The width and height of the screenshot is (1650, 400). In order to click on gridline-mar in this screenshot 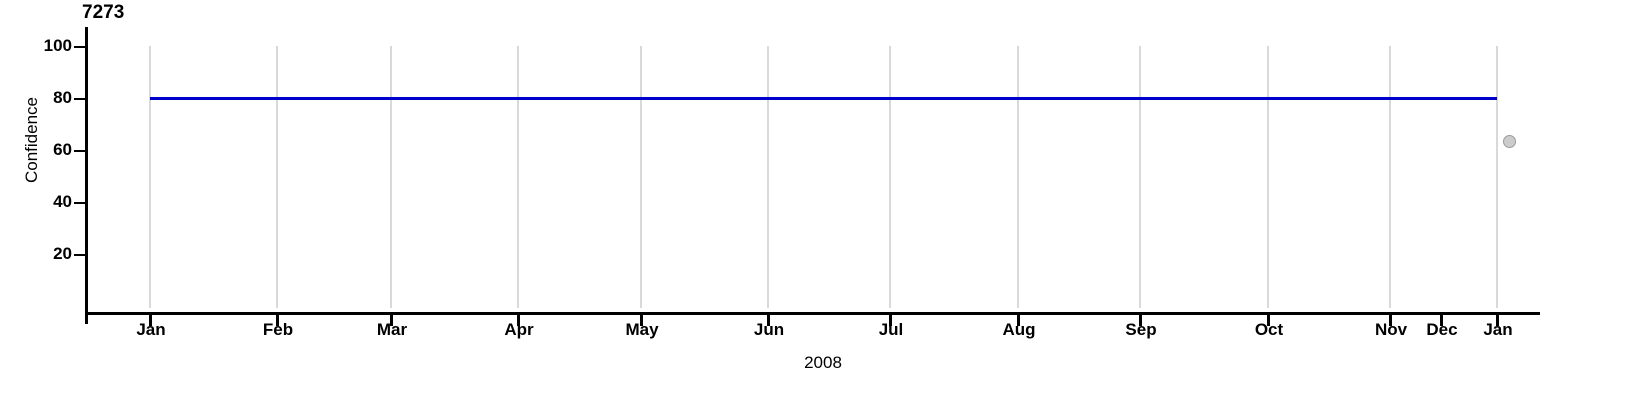, I will do `click(391, 177)`.